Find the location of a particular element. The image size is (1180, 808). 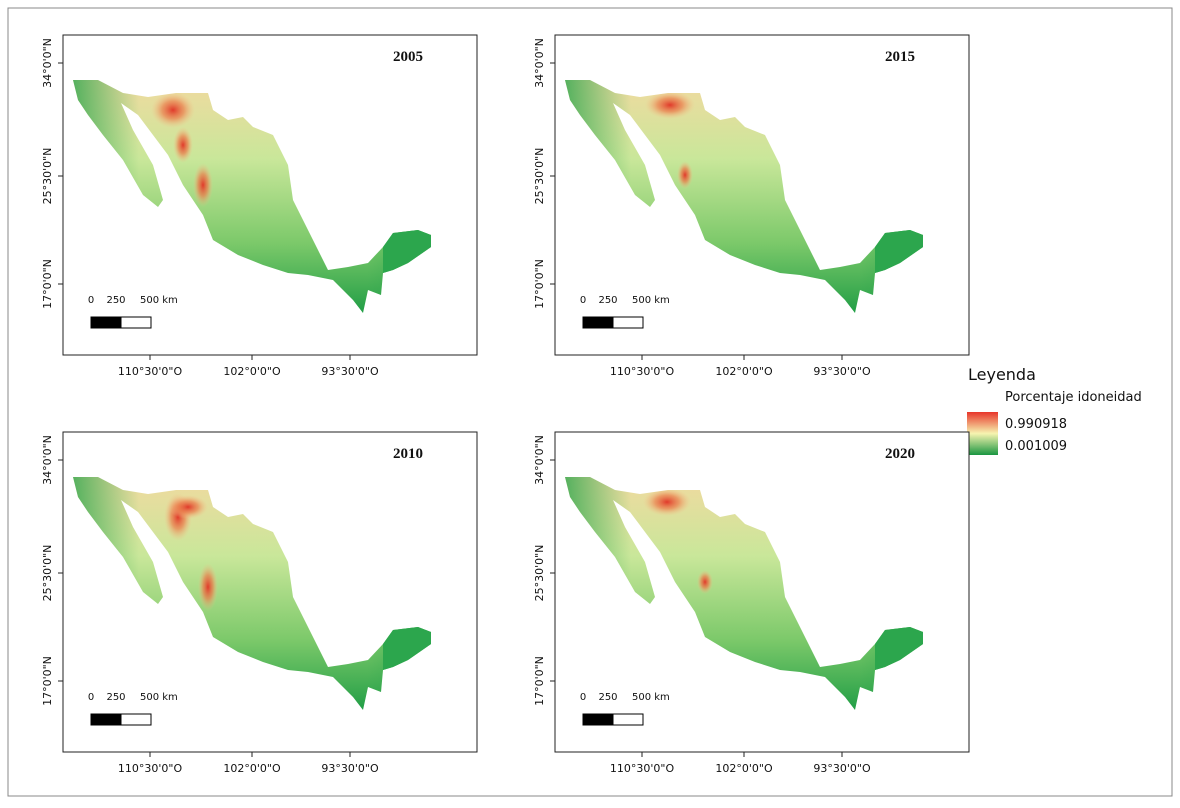

legend-ramp is located at coordinates (982, 433).